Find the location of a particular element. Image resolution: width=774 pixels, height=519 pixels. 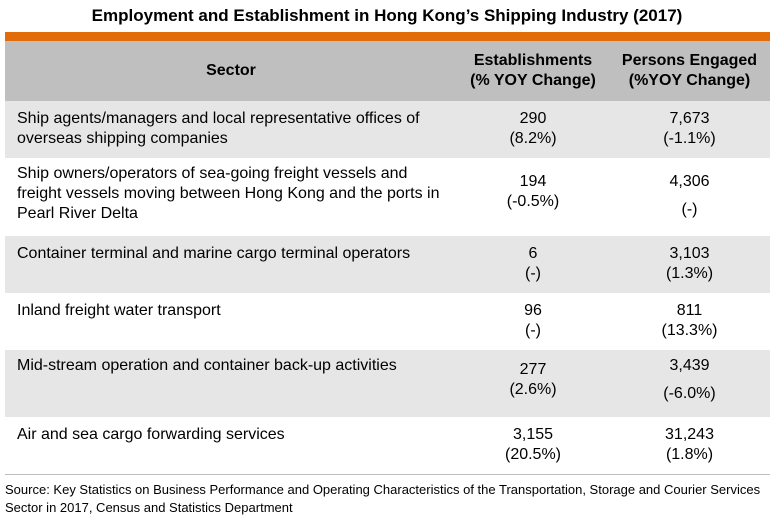

persons-value: 4,306 is located at coordinates (689, 181).